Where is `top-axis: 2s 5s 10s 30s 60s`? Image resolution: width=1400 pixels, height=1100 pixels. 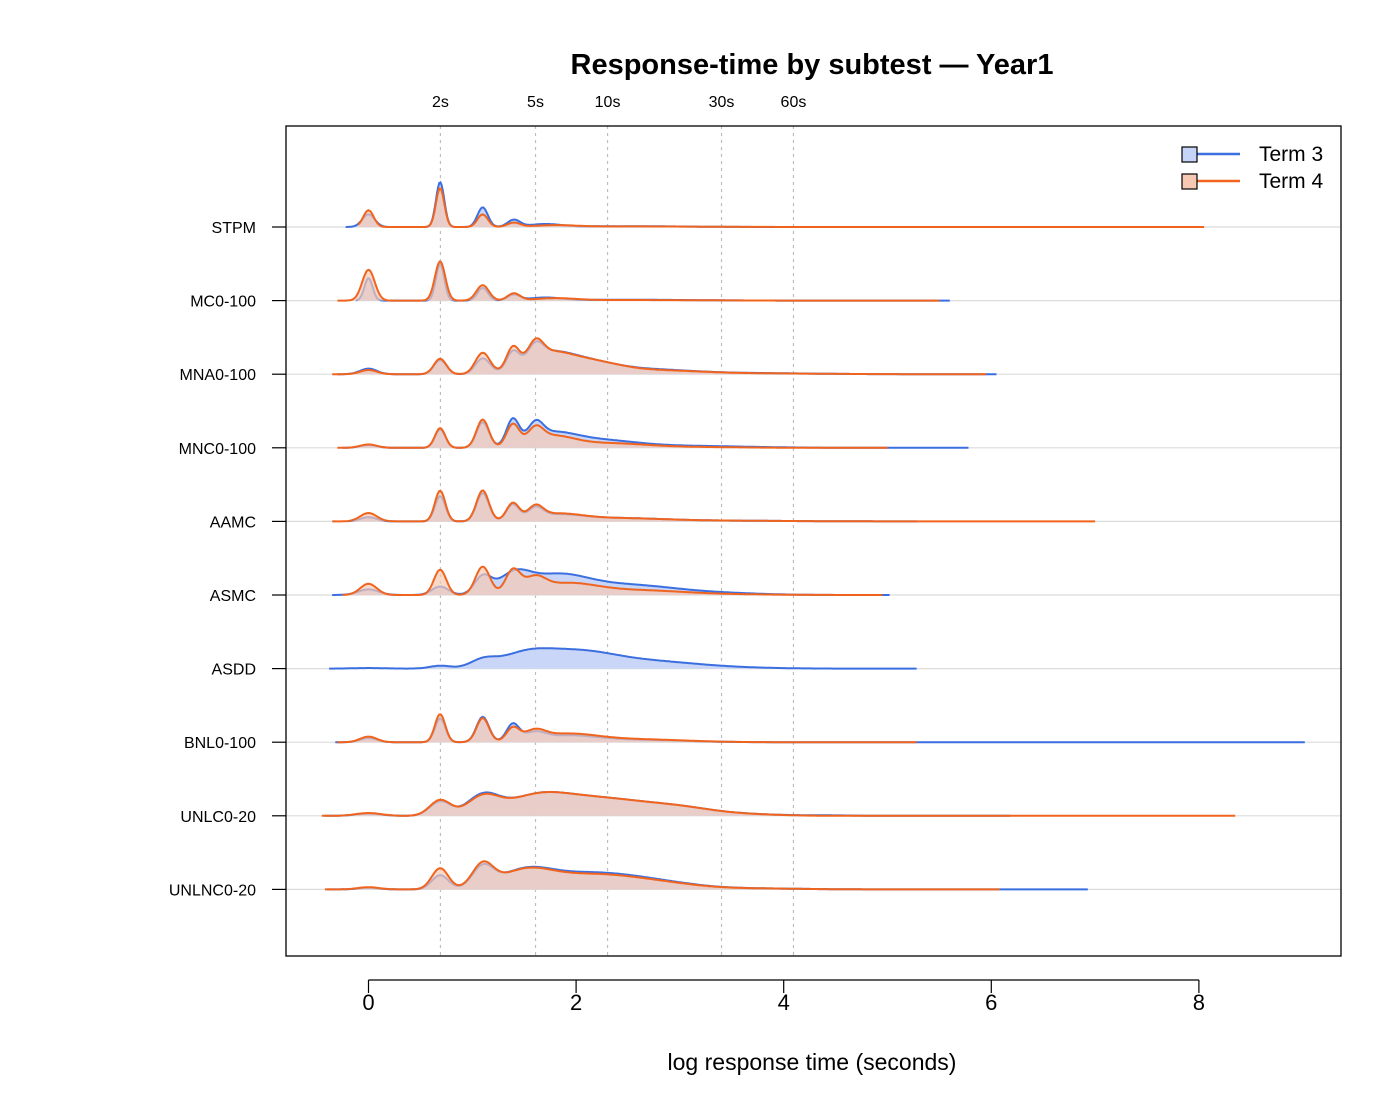
top-axis: 2s 5s 10s 30s 60s is located at coordinates (619, 102).